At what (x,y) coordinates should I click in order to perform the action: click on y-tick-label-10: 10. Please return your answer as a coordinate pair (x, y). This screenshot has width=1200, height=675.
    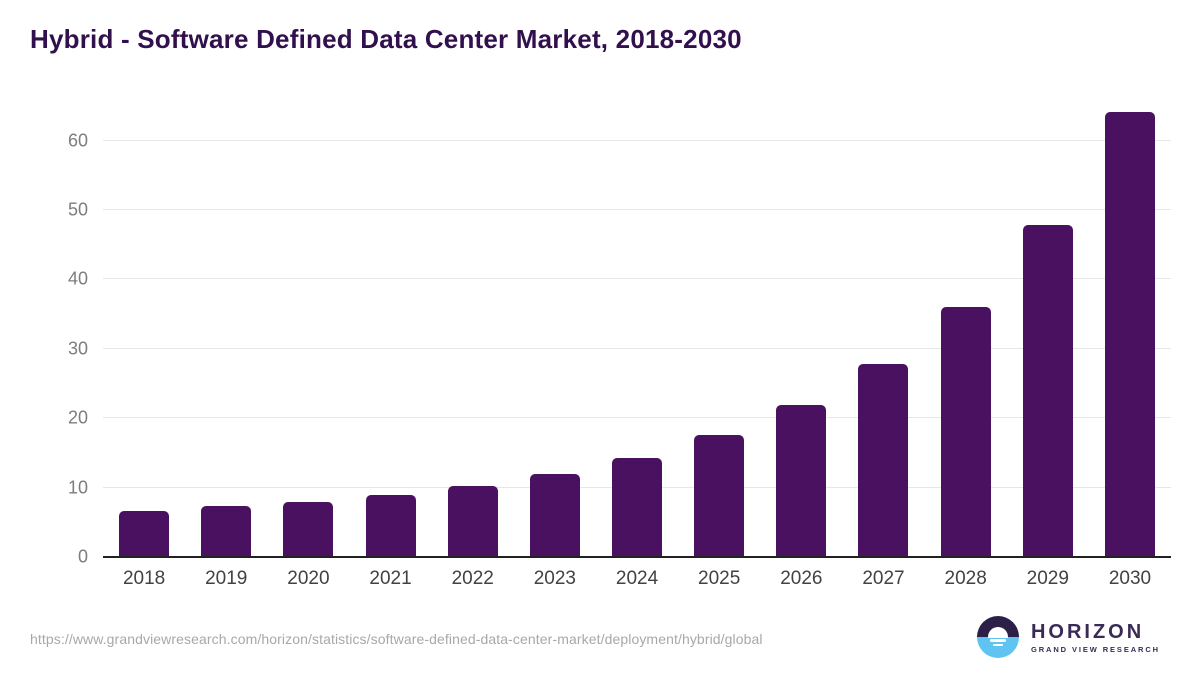
    Looking at the image, I should click on (77, 487).